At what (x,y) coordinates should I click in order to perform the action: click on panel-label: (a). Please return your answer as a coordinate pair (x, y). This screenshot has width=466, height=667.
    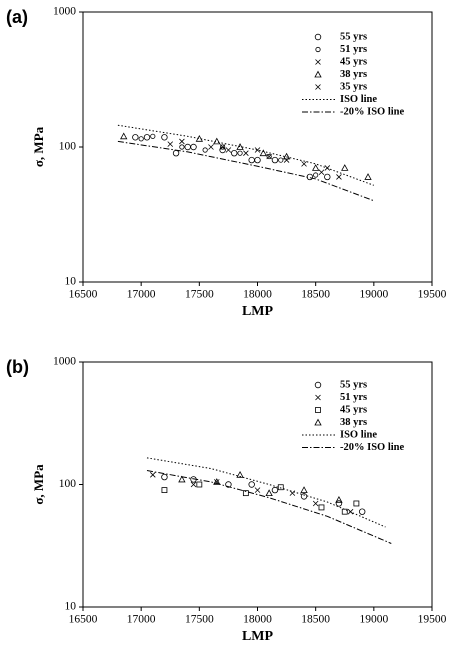
    Looking at the image, I should click on (17, 17).